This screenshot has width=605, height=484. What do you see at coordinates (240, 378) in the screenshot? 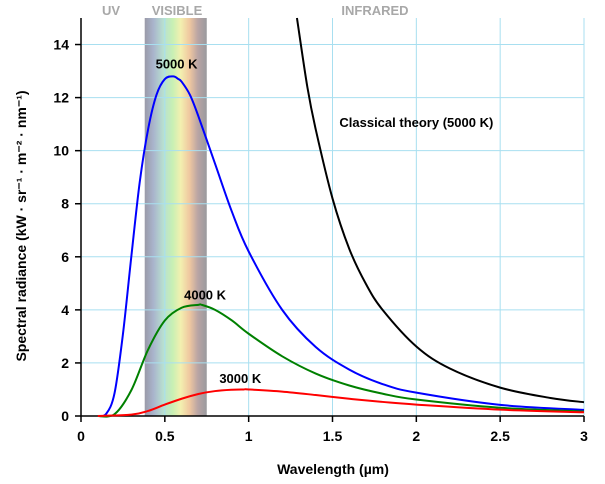
I see `label-3000-k: 3000 K` at bounding box center [240, 378].